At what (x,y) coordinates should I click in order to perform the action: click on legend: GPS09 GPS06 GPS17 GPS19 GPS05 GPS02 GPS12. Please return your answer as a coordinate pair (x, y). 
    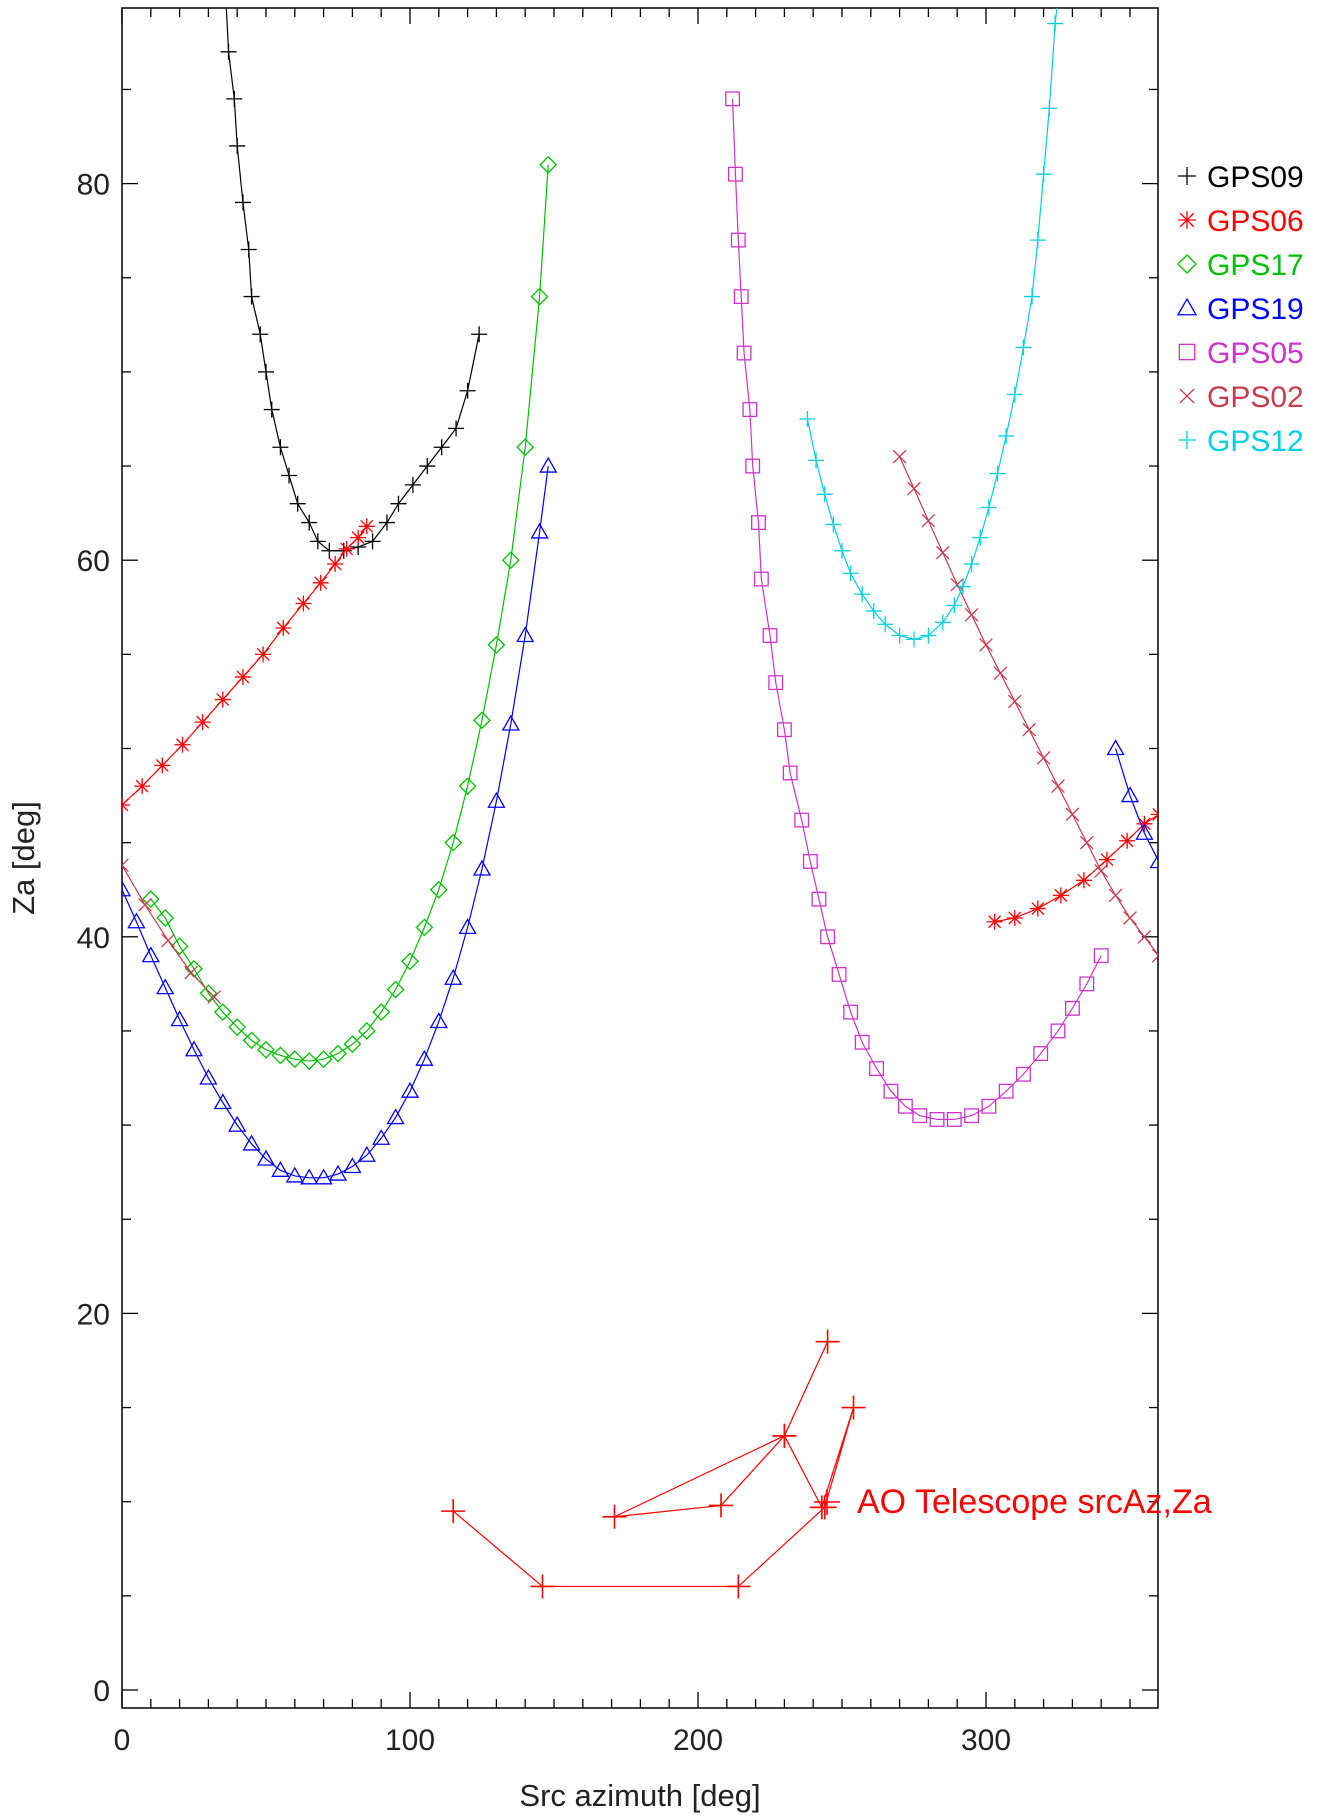
    Looking at the image, I should click on (1240, 309).